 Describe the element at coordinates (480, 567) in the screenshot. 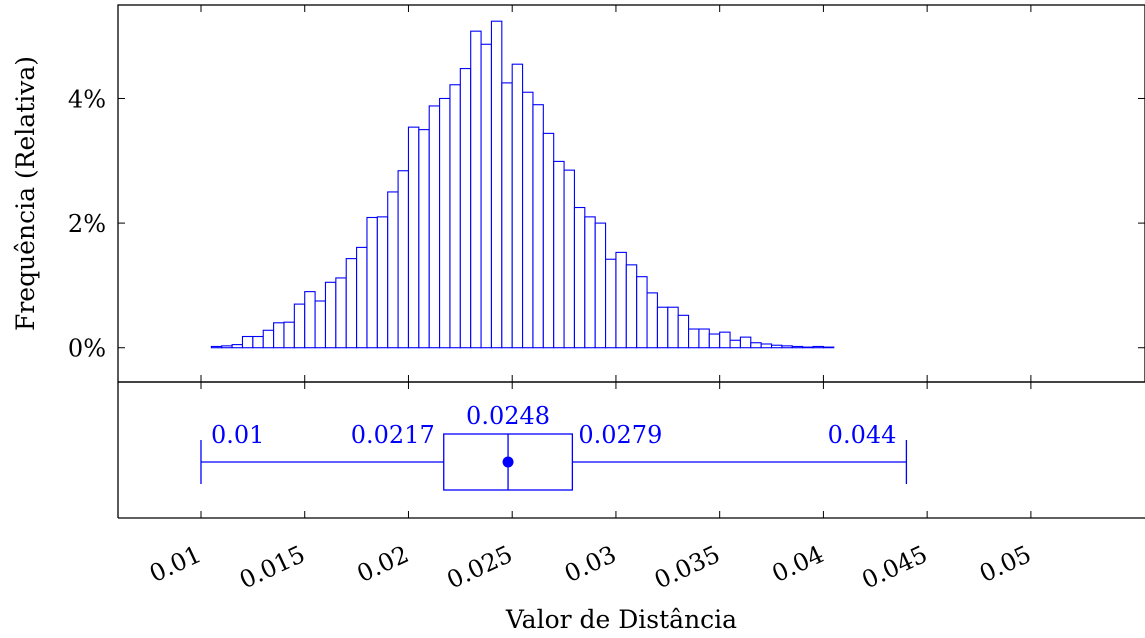

I see `x-tick-label: 0.025` at that location.